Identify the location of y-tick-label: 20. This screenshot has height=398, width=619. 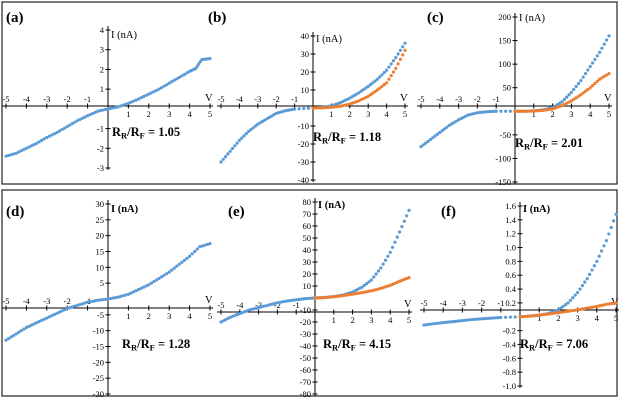
(100, 236).